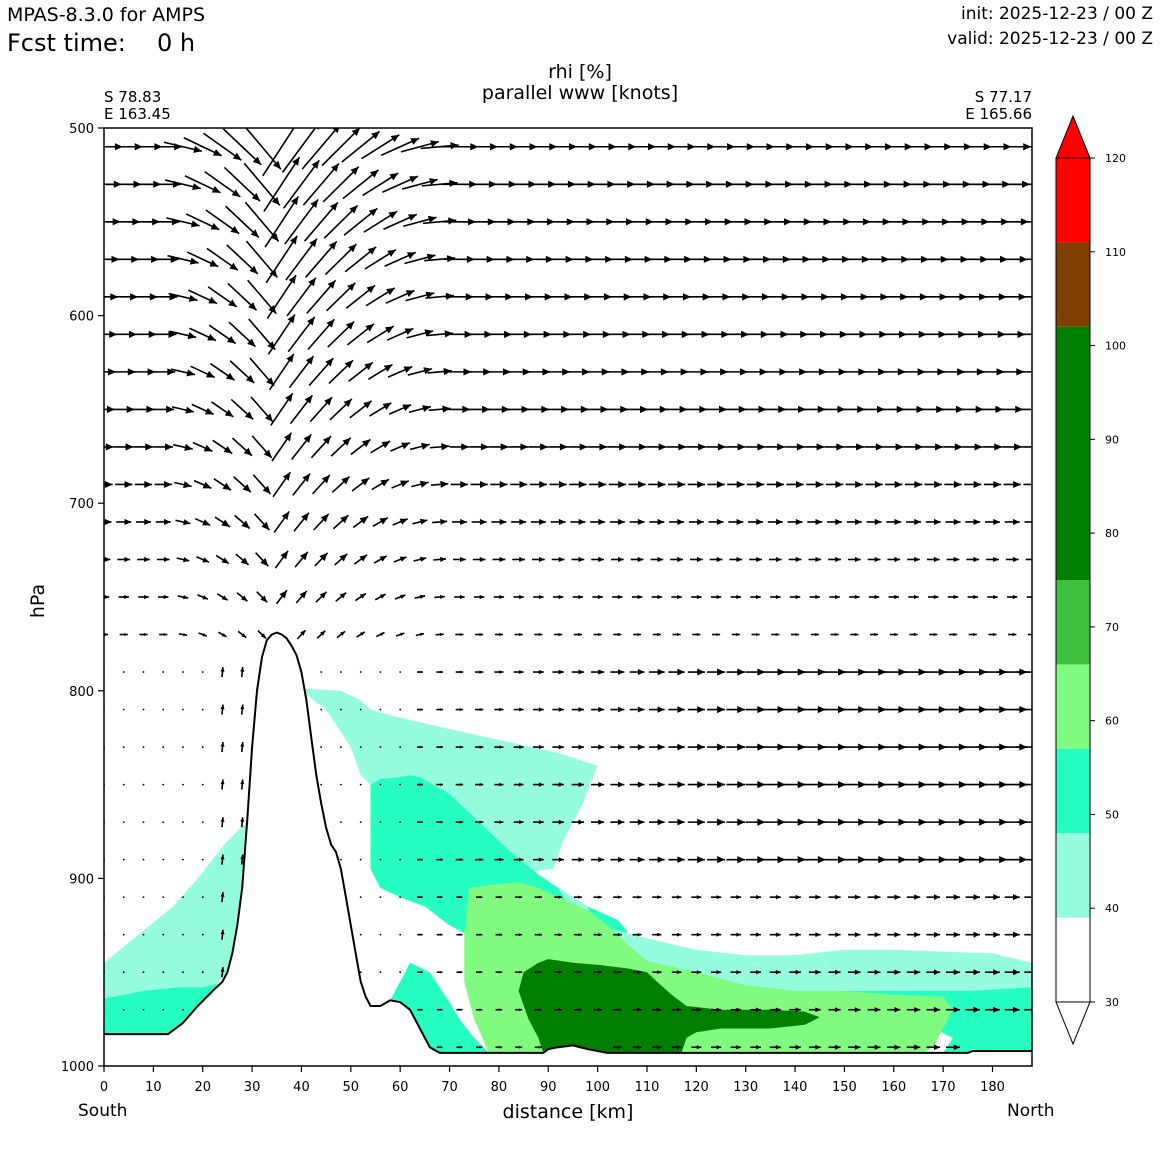 Image resolution: width=1160 pixels, height=1160 pixels. I want to click on y-tick-label: 700, so click(81, 504).